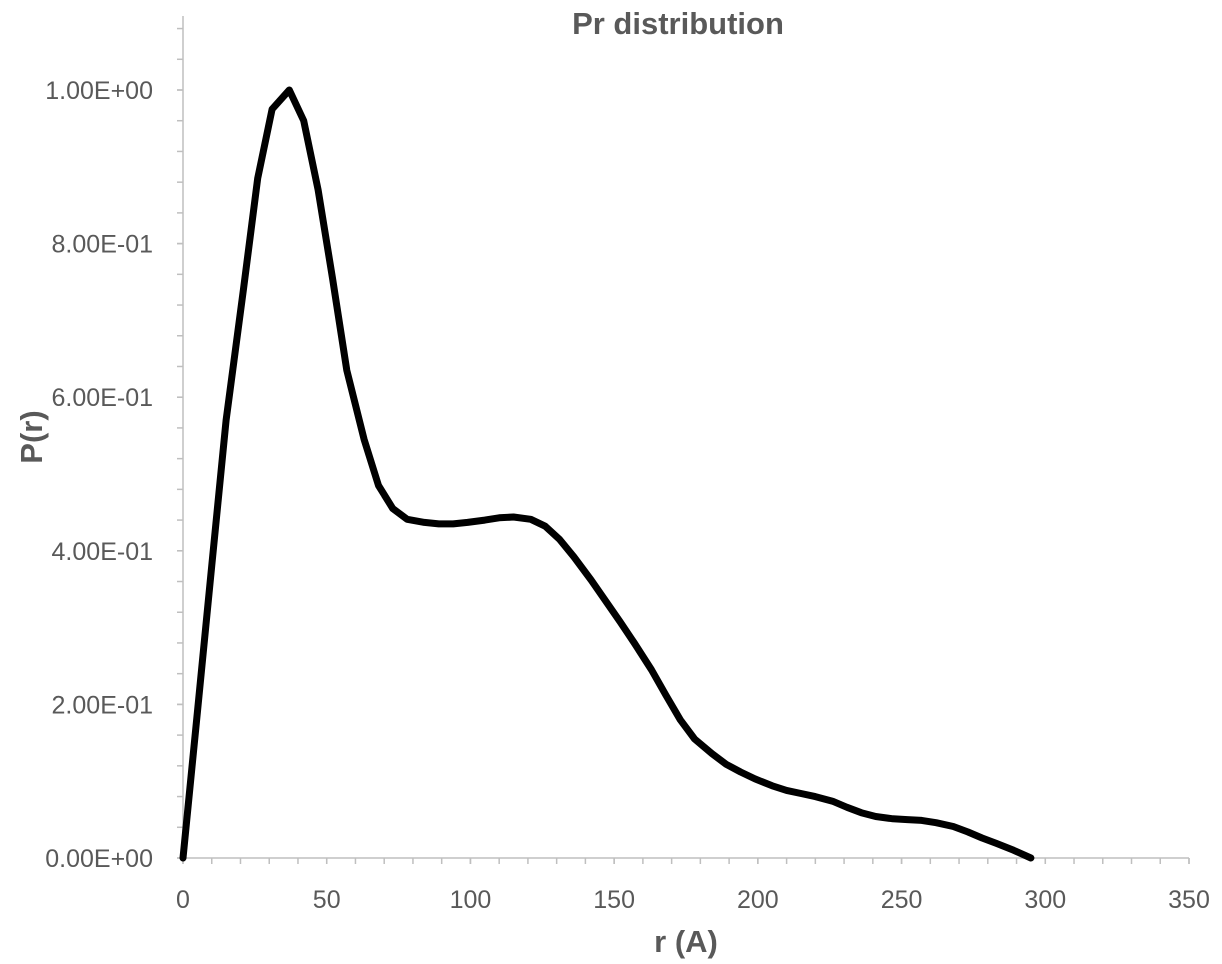 This screenshot has width=1222, height=964. What do you see at coordinates (1189, 900) in the screenshot?
I see `x-tick-label: 350` at bounding box center [1189, 900].